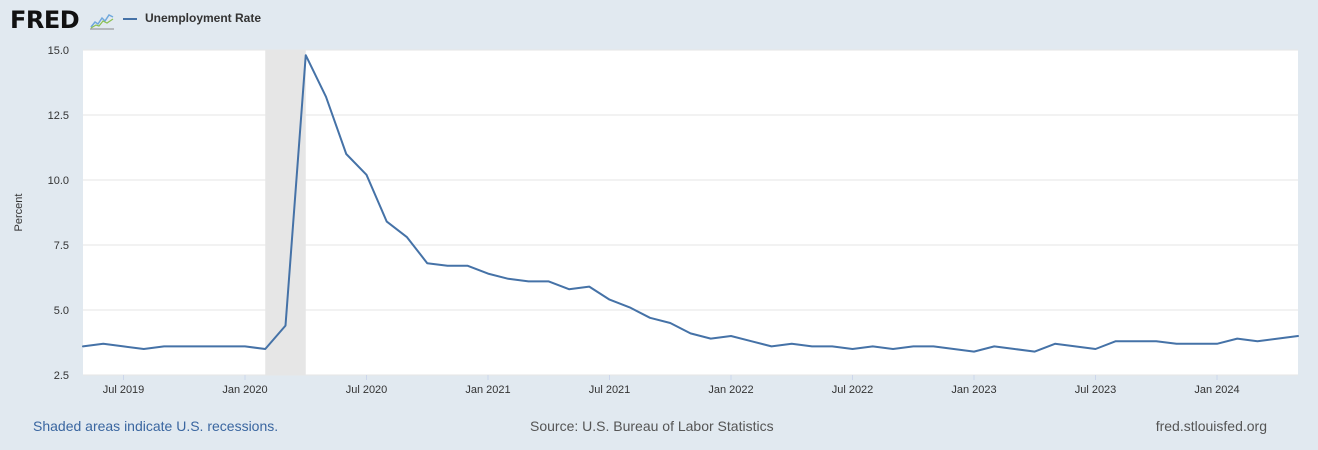 The image size is (1318, 450). What do you see at coordinates (124, 390) in the screenshot?
I see `x-tick-label: Jul 2019` at bounding box center [124, 390].